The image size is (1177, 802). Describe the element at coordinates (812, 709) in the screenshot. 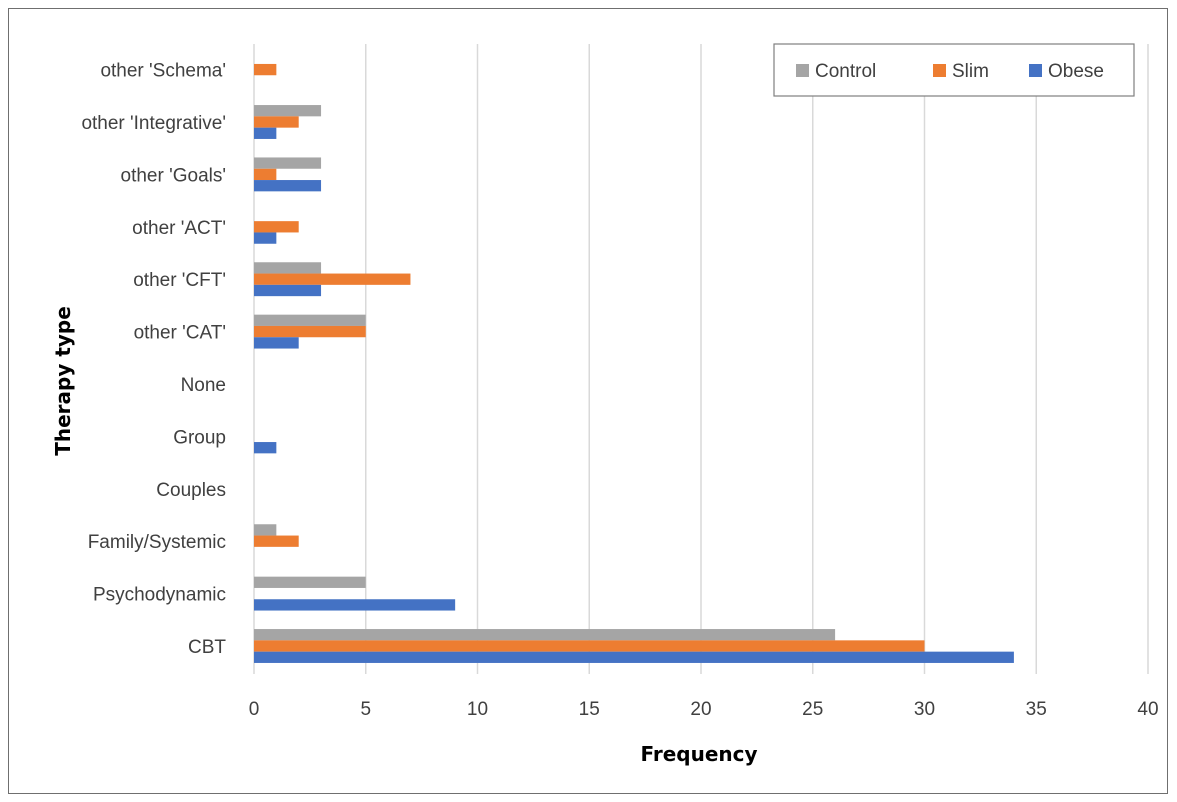

I see `x-tick-label: 25` at that location.